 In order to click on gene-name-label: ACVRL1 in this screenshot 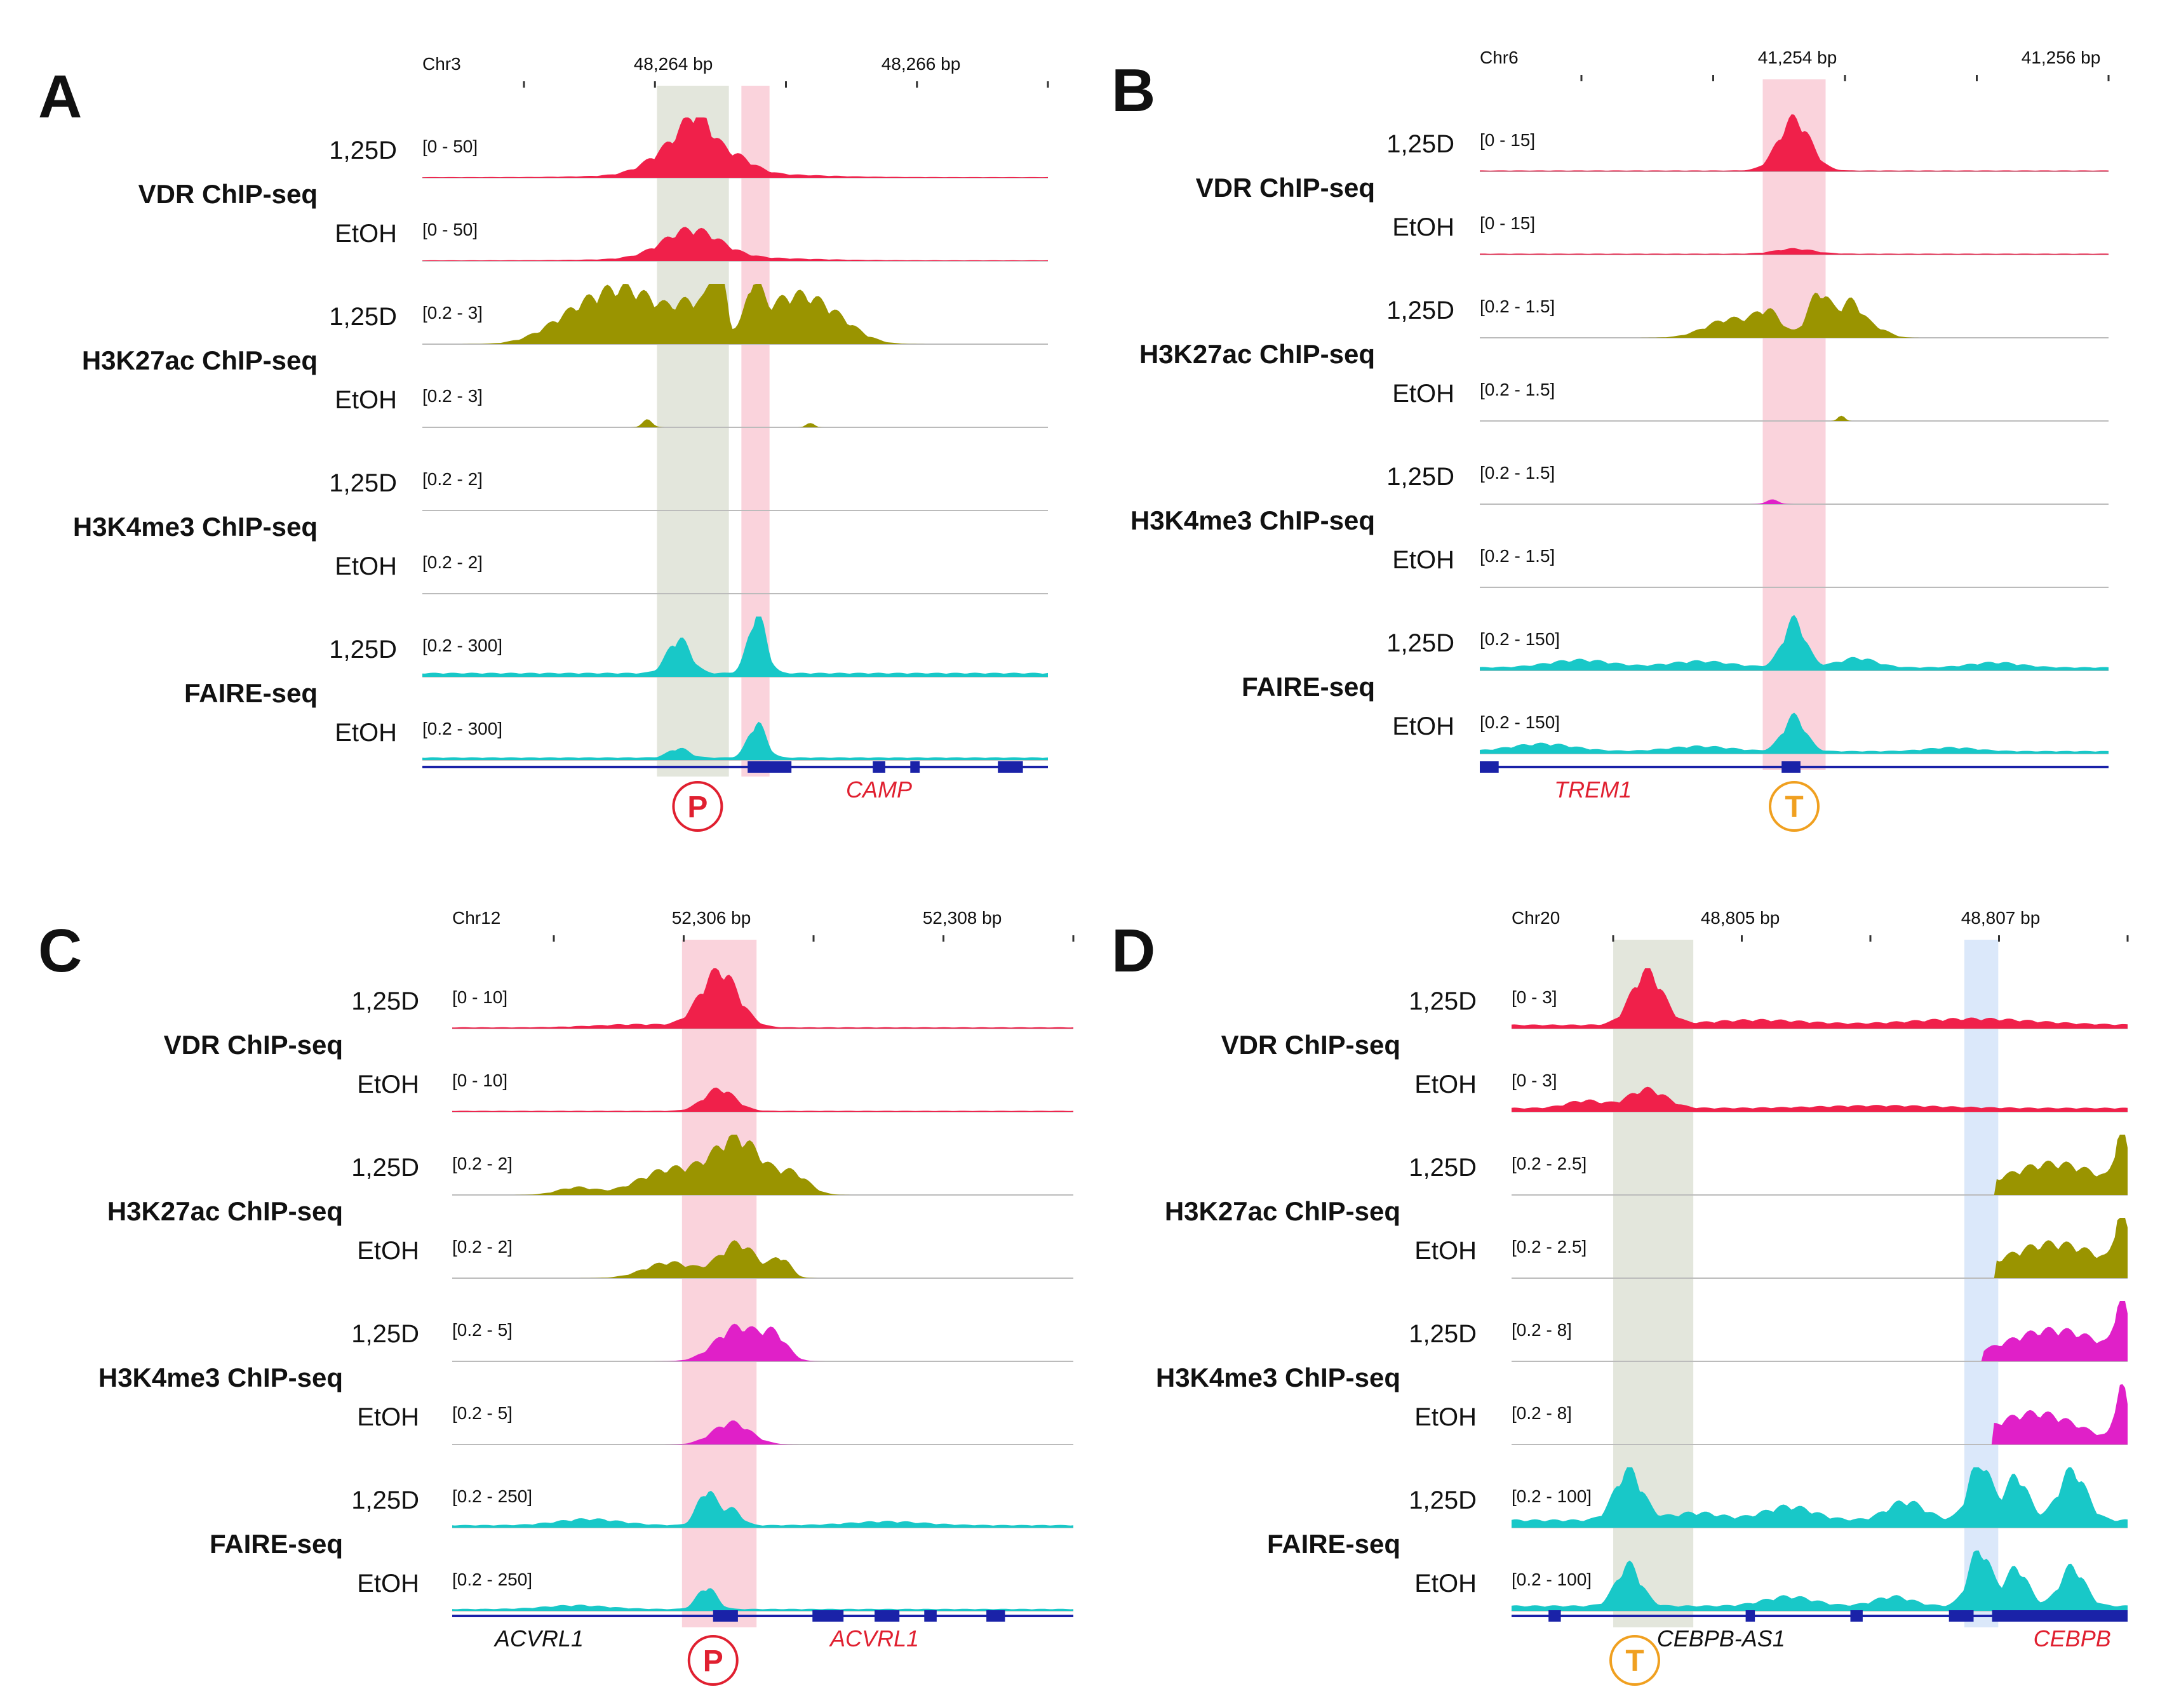, I will do `click(538, 1638)`.